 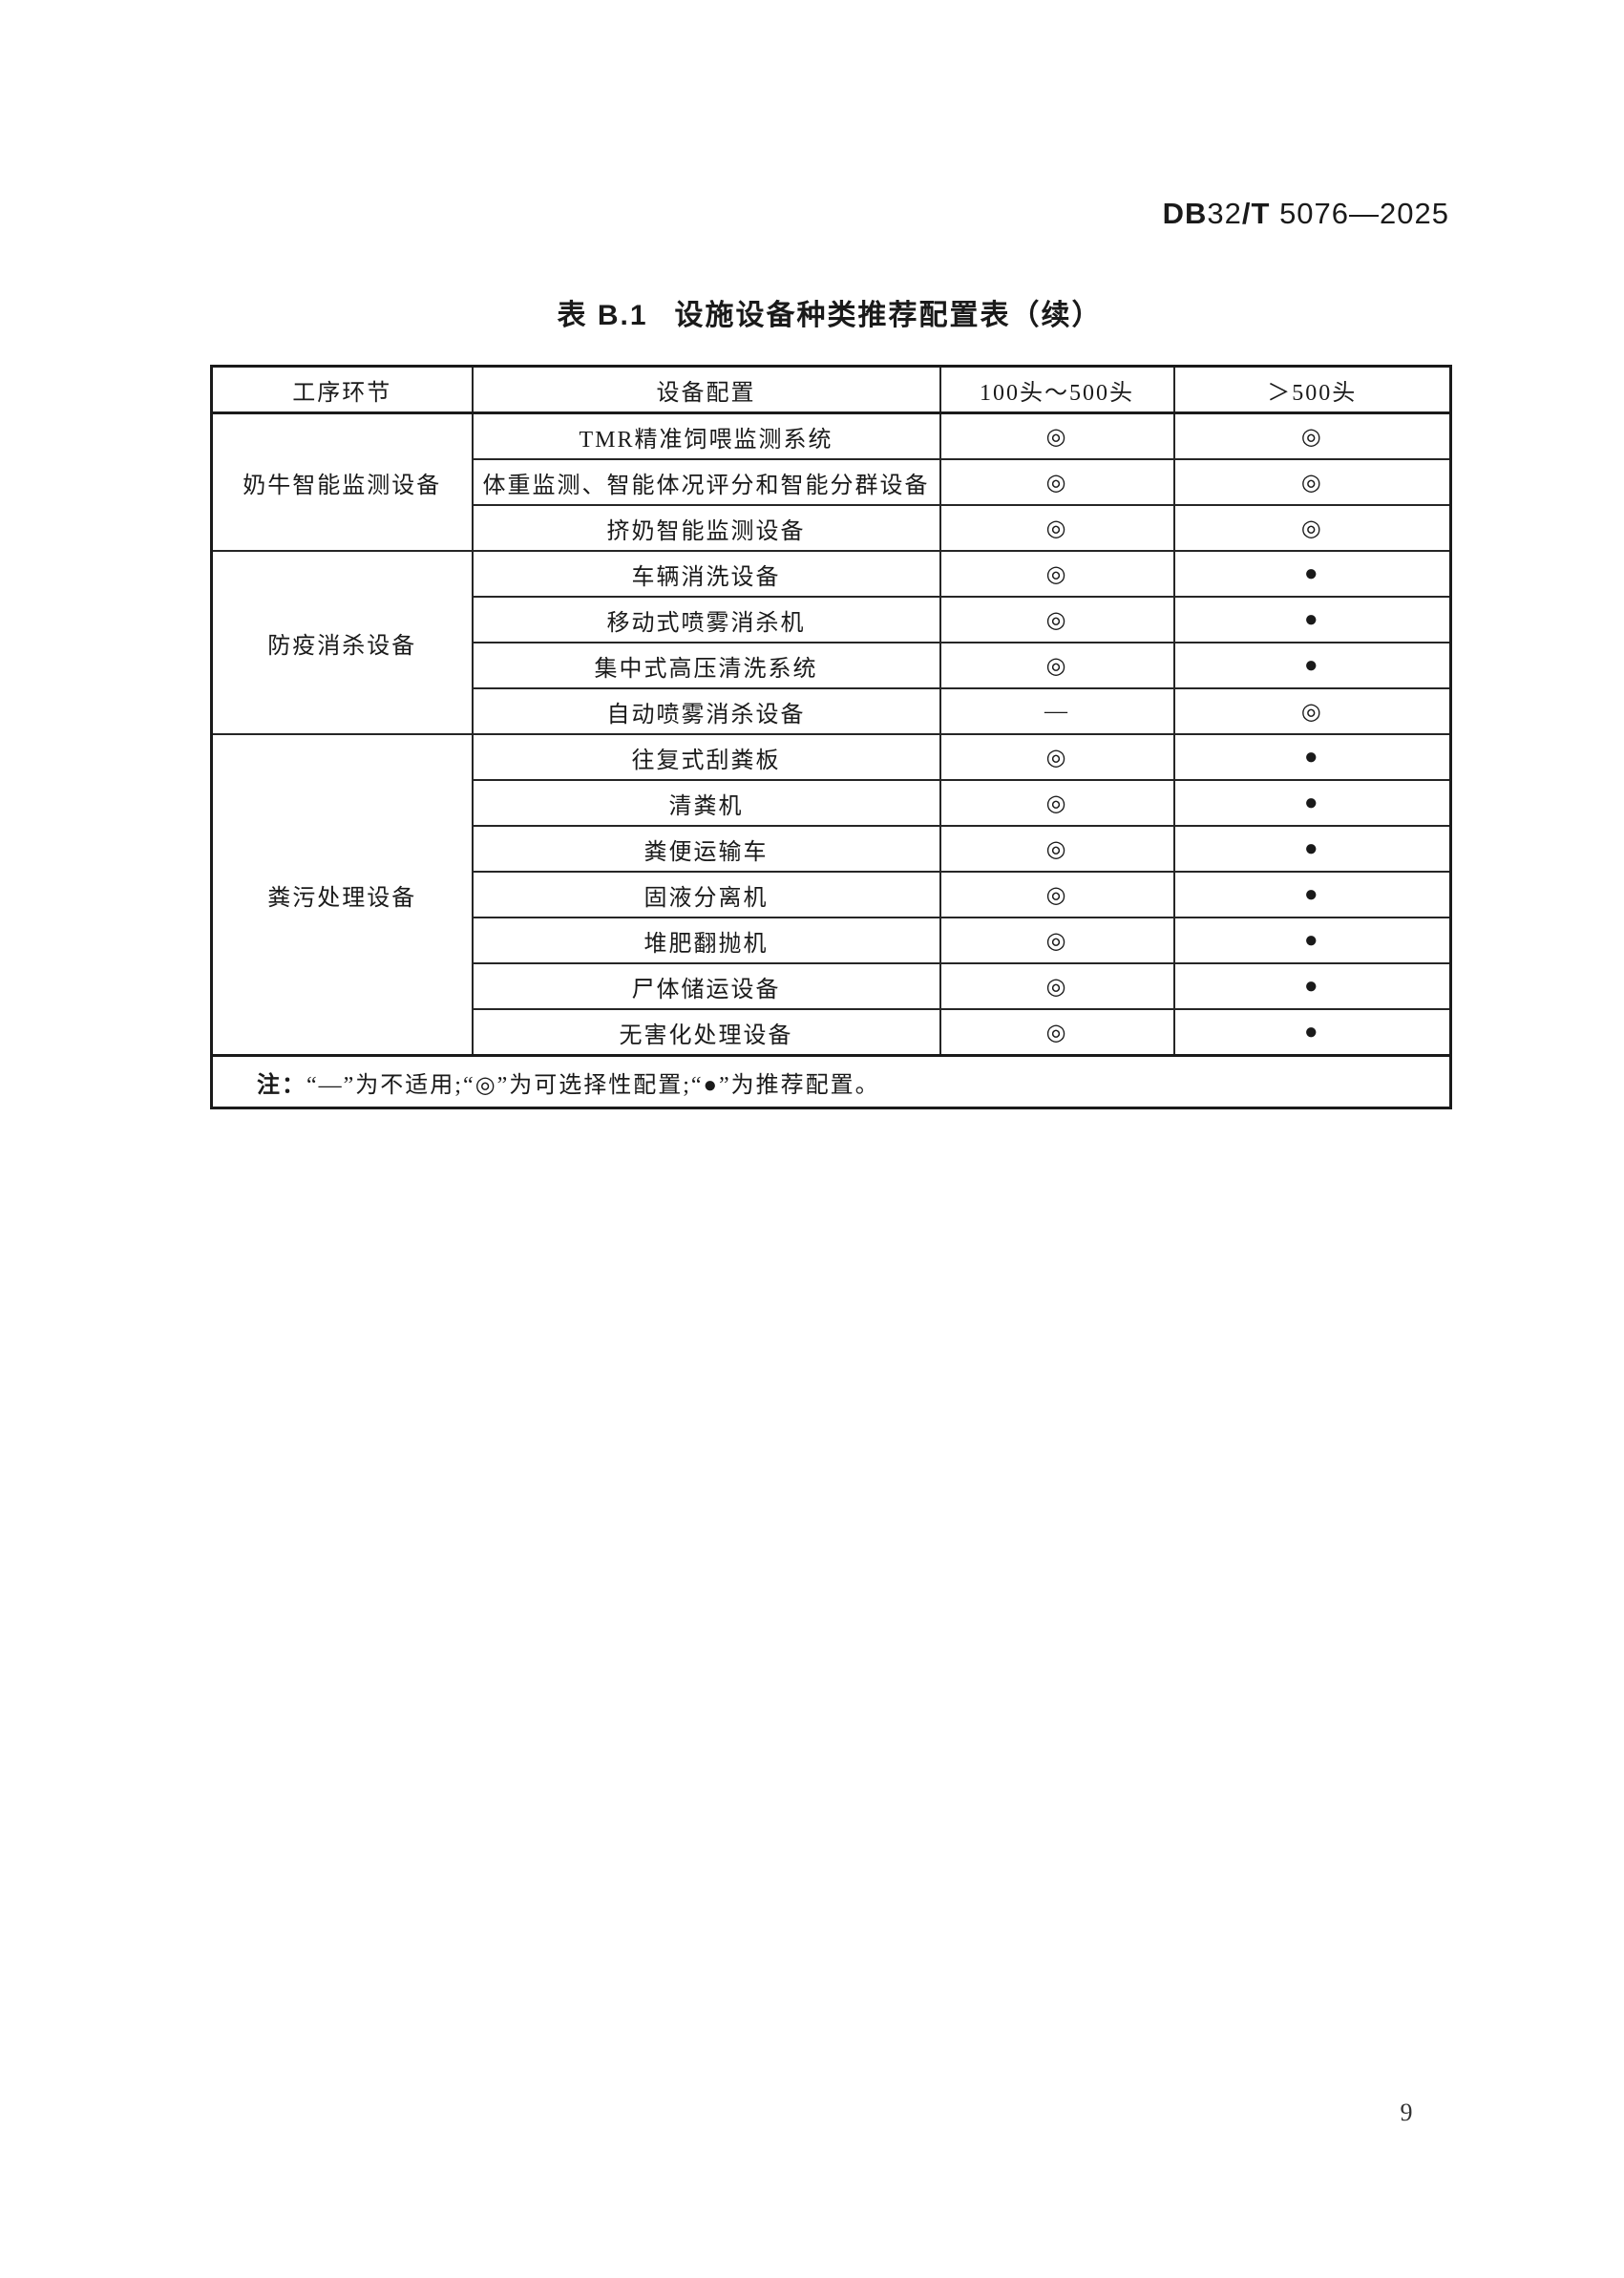 I want to click on table-title: 表 B.1 设施设备种类推荐配置表（续）, so click(x=829, y=316).